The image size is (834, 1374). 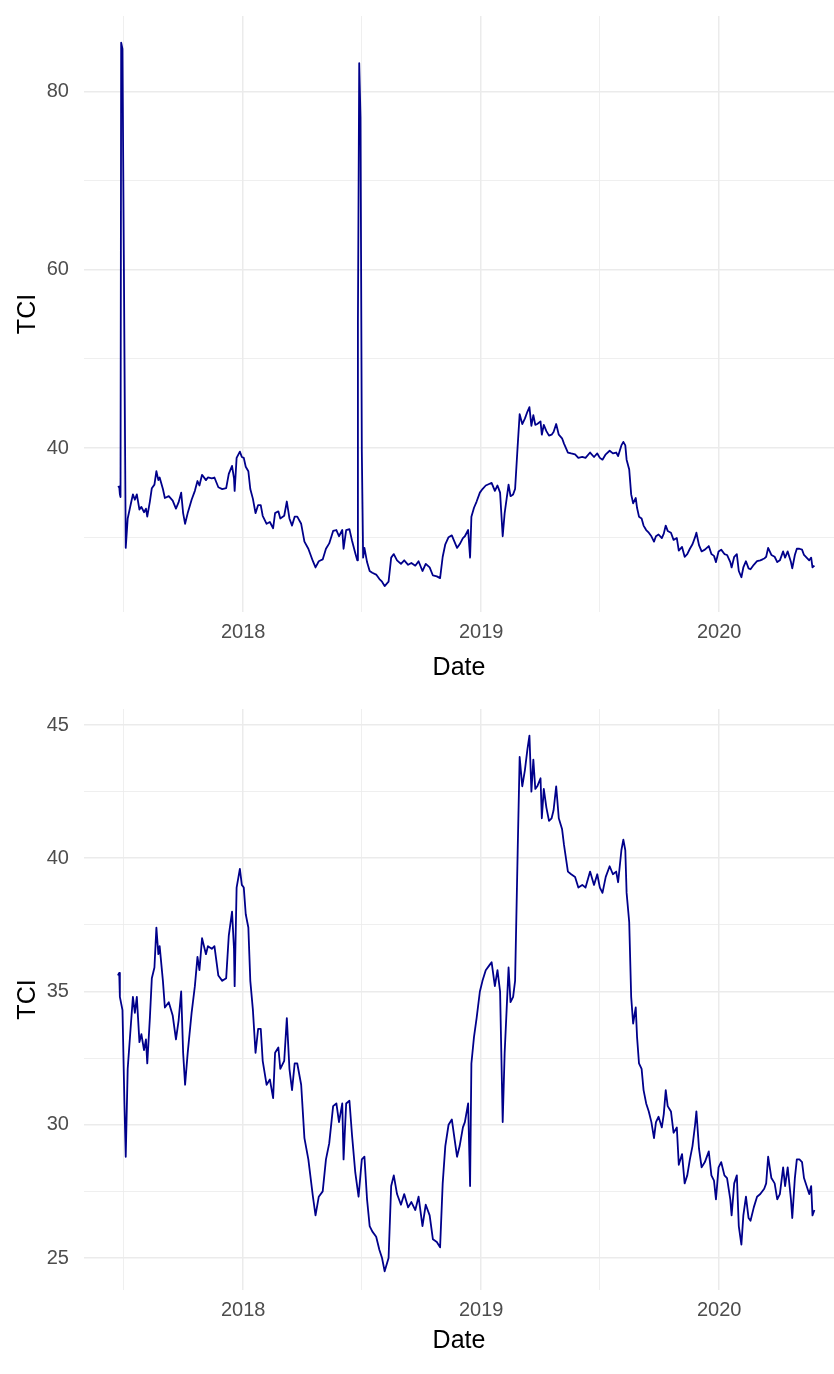 What do you see at coordinates (57, 990) in the screenshot?
I see `y-tick-label: 35` at bounding box center [57, 990].